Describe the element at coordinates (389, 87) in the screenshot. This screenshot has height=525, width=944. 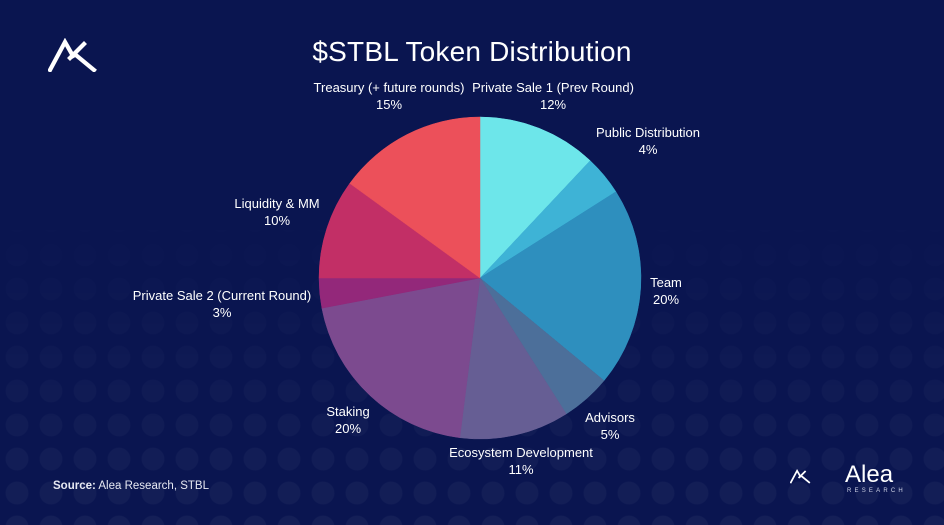
I see `slice-label-9: Treasury (+ future rounds)` at that location.